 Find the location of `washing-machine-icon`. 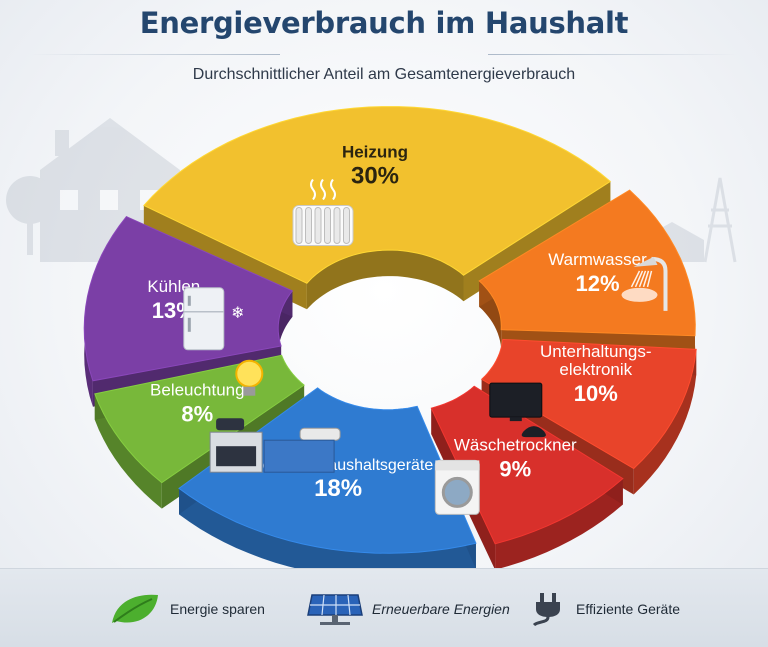

washing-machine-icon is located at coordinates (457, 487).